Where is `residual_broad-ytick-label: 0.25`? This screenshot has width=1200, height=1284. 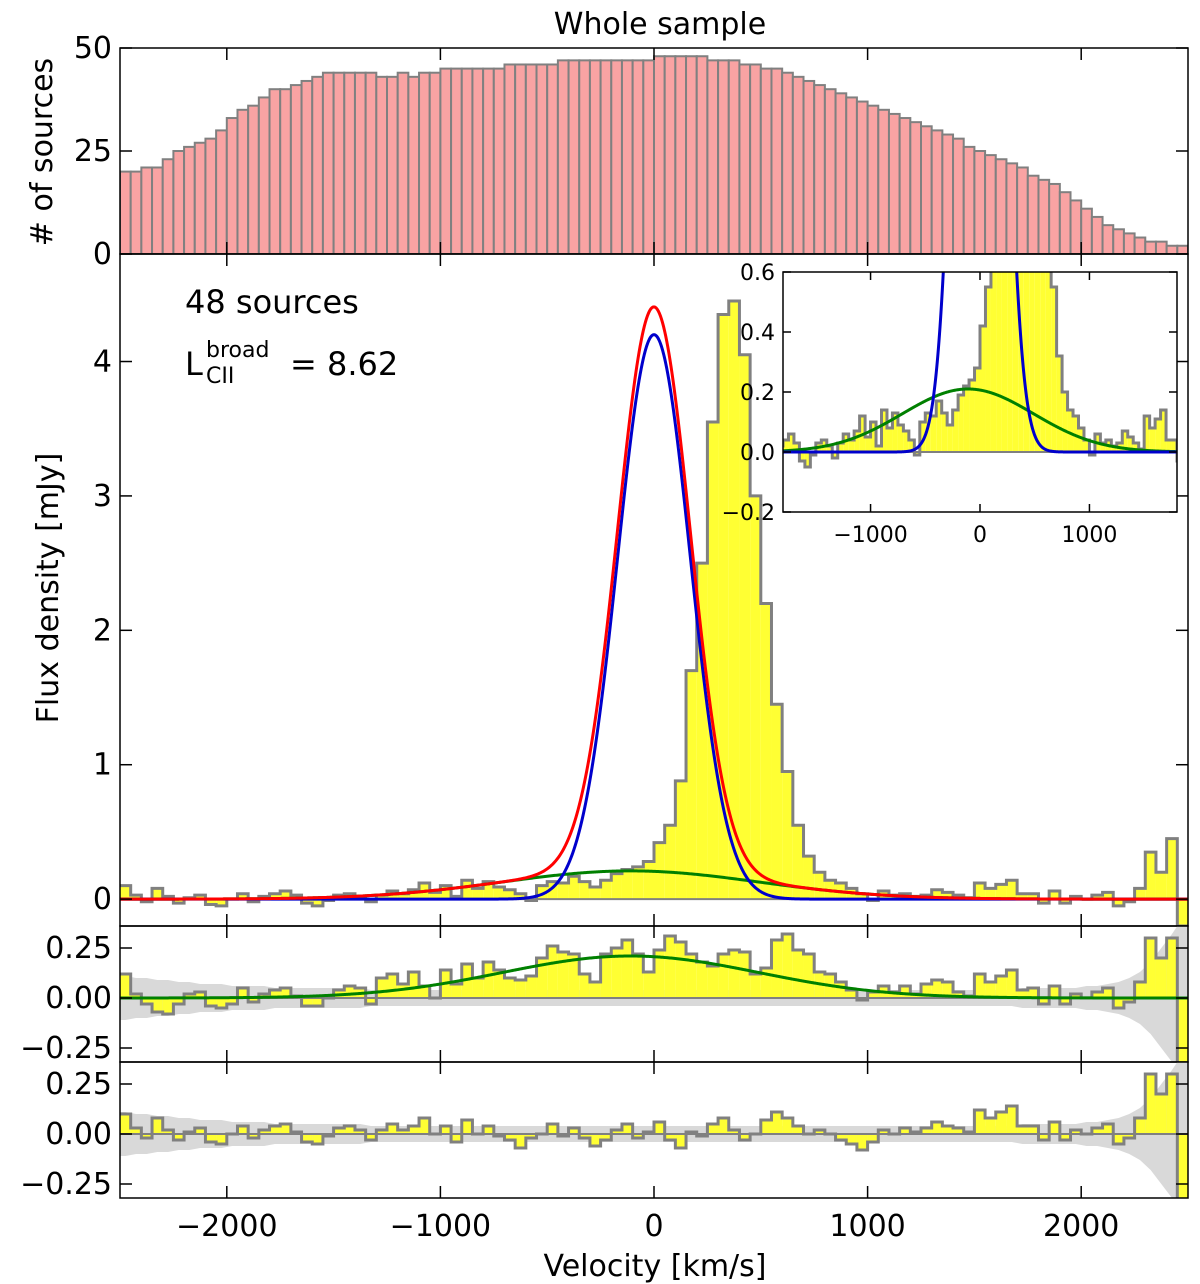 residual_broad-ytick-label: 0.25 is located at coordinates (78, 948).